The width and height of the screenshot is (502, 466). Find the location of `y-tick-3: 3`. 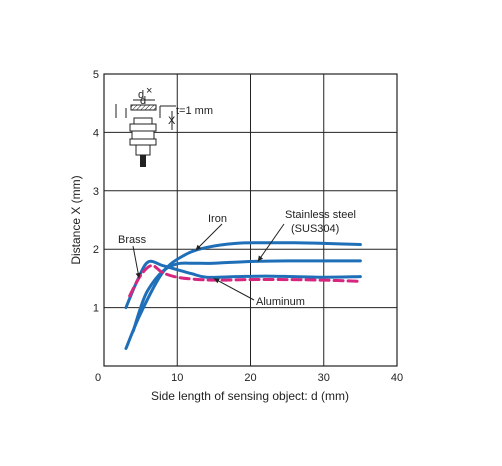

y-tick-3: 3 is located at coordinates (96, 192).